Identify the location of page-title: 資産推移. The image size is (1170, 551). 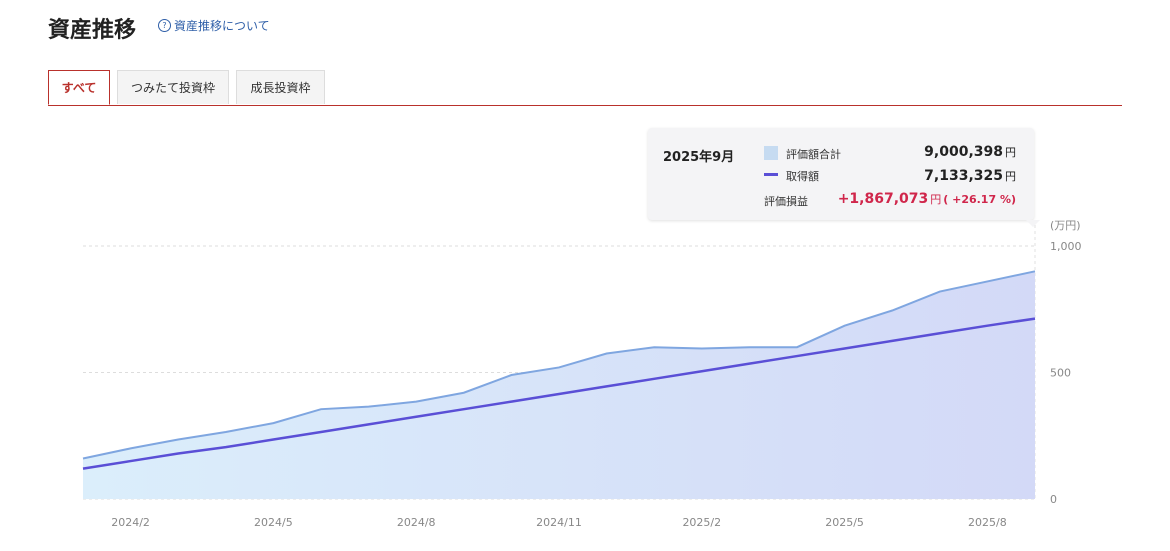
(92, 30).